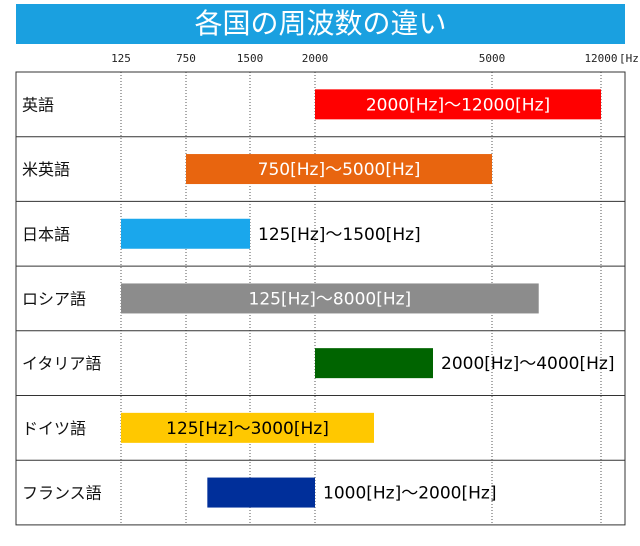 This screenshot has height=546, width=640. Describe the element at coordinates (54, 298) in the screenshot. I see `category-label: ロシア語` at that location.